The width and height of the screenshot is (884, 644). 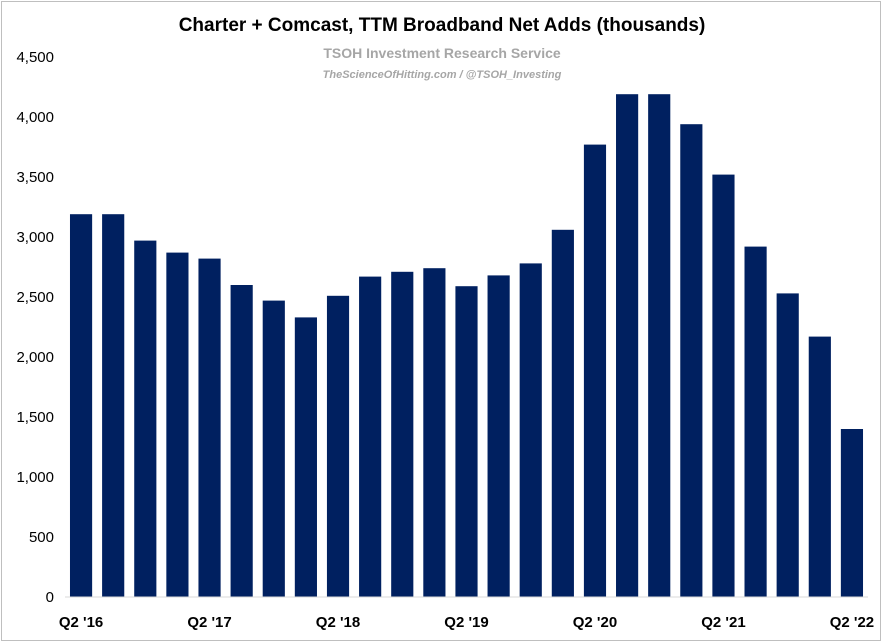 What do you see at coordinates (209, 622) in the screenshot?
I see `x-tick-label: Q2 '17` at bounding box center [209, 622].